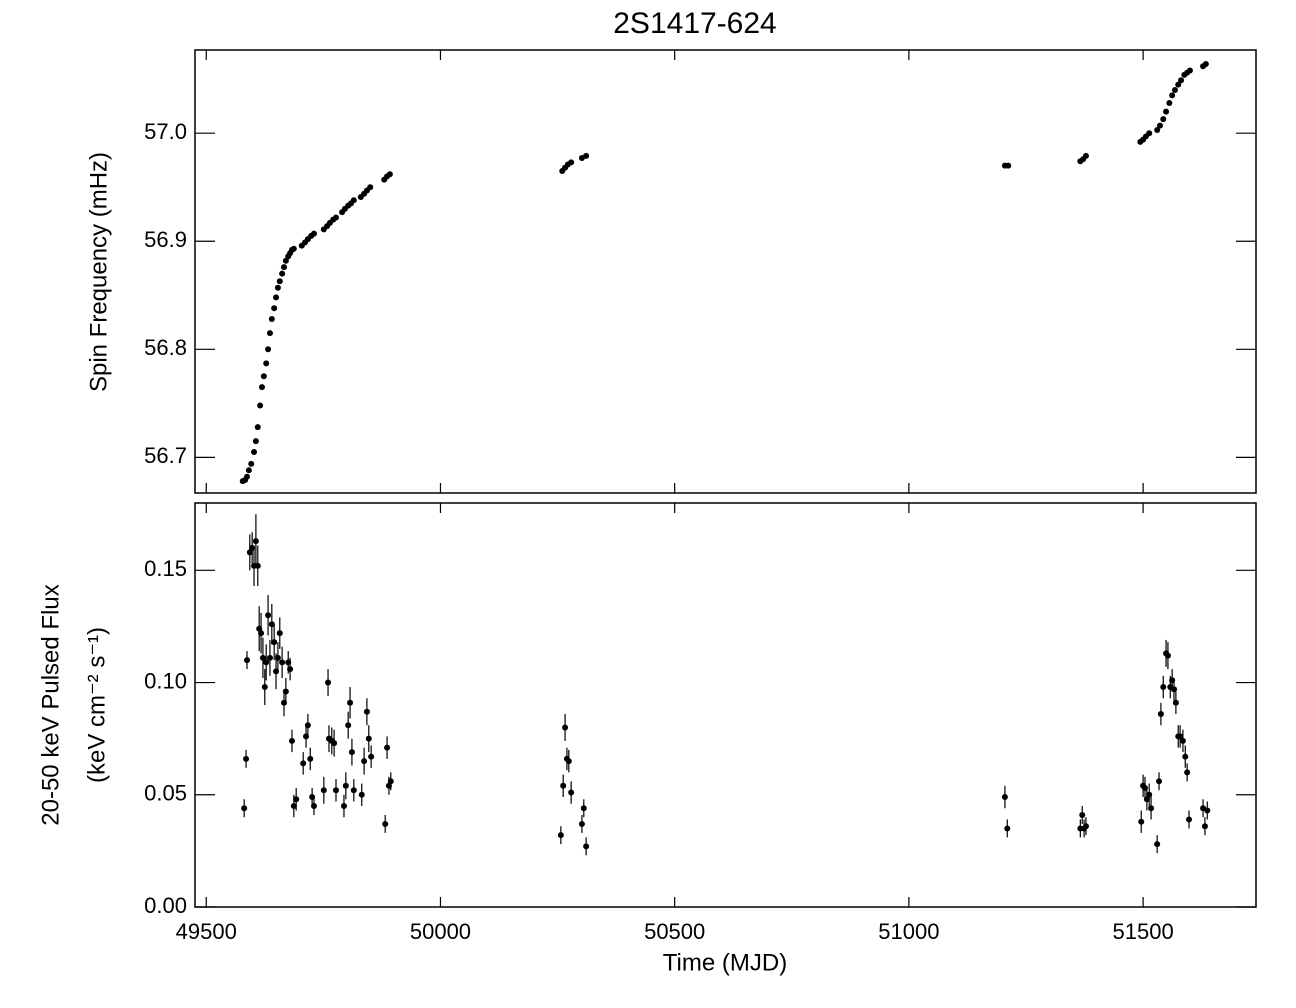 This screenshot has width=1296, height=1008. Describe the element at coordinates (96, 705) in the screenshot. I see `y-axis-label: (keV cm⁻² s⁻¹)` at that location.